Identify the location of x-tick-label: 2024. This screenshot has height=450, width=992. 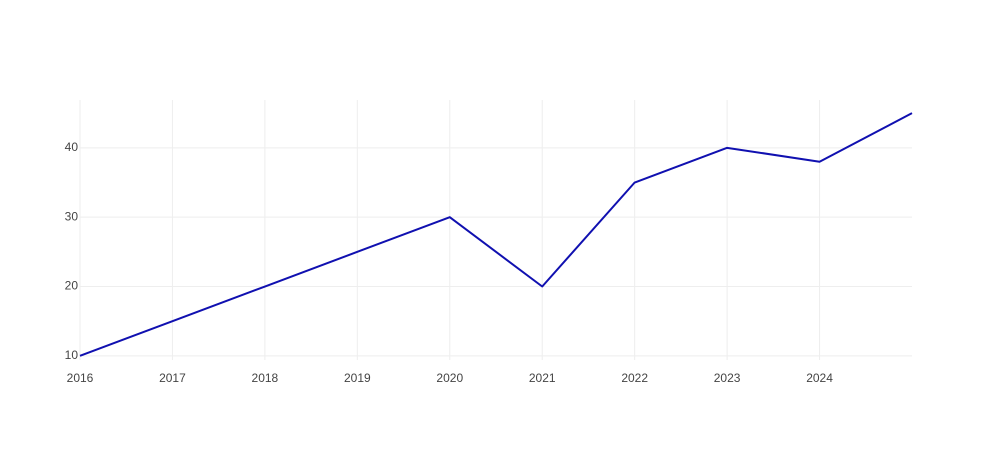
(819, 378).